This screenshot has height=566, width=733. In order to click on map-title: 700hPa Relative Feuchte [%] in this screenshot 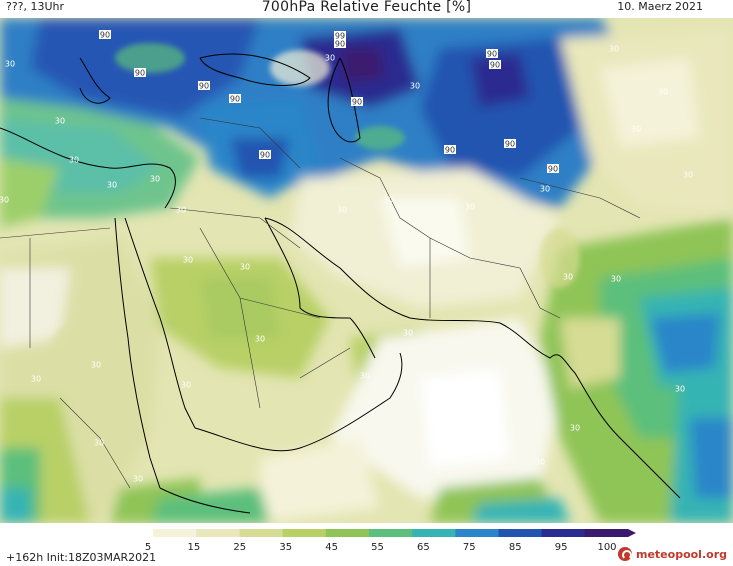, I will do `click(366, 7)`.